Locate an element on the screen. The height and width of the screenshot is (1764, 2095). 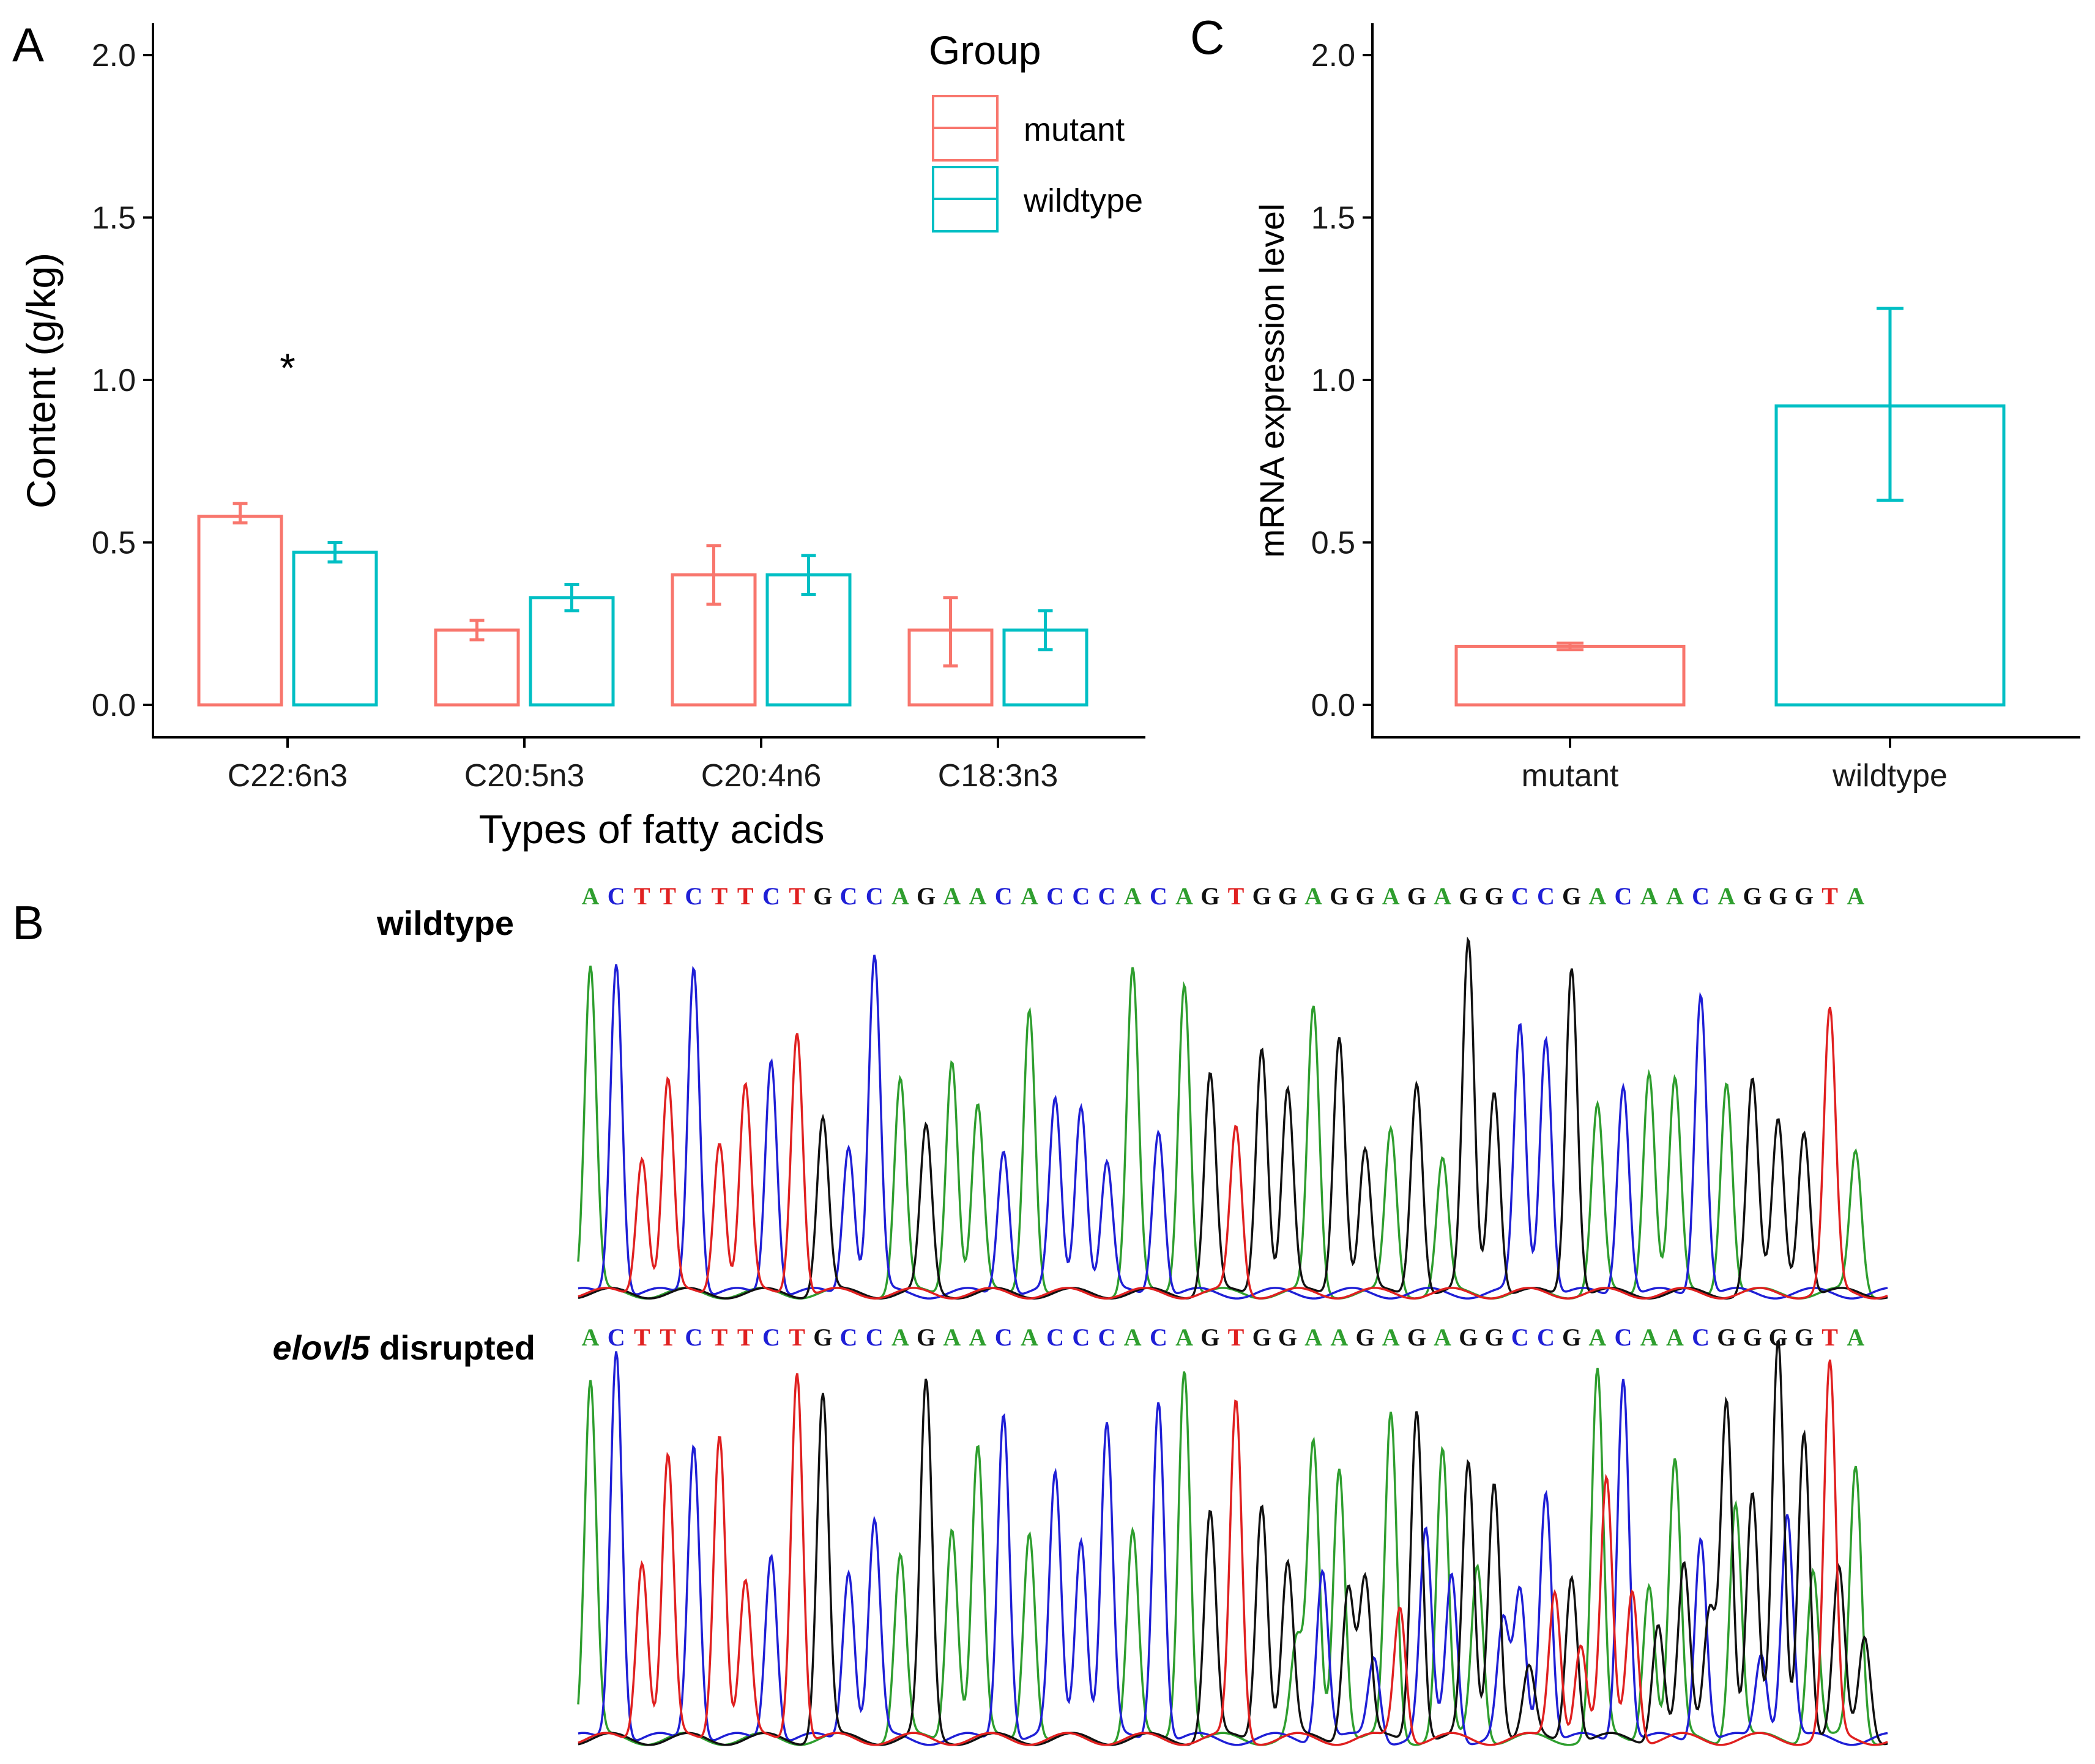
panel-c-y-axis-title: mRNA expression level is located at coordinates (1272, 381).